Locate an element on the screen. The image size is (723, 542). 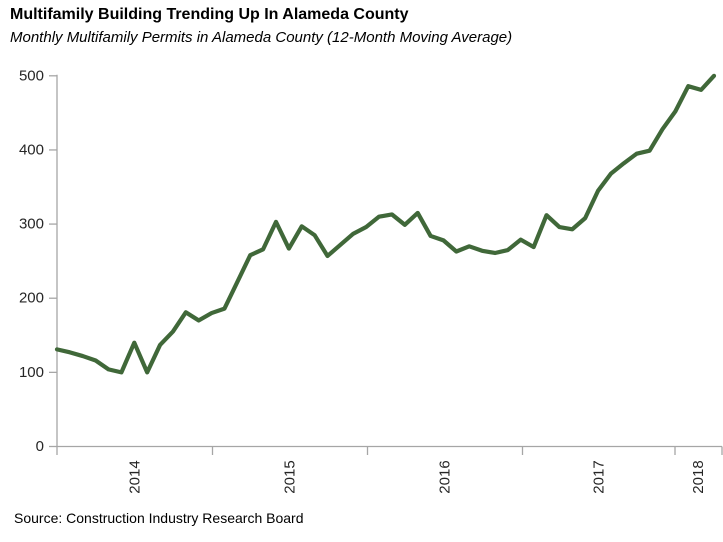
x-year-label: 2015 is located at coordinates (290, 476).